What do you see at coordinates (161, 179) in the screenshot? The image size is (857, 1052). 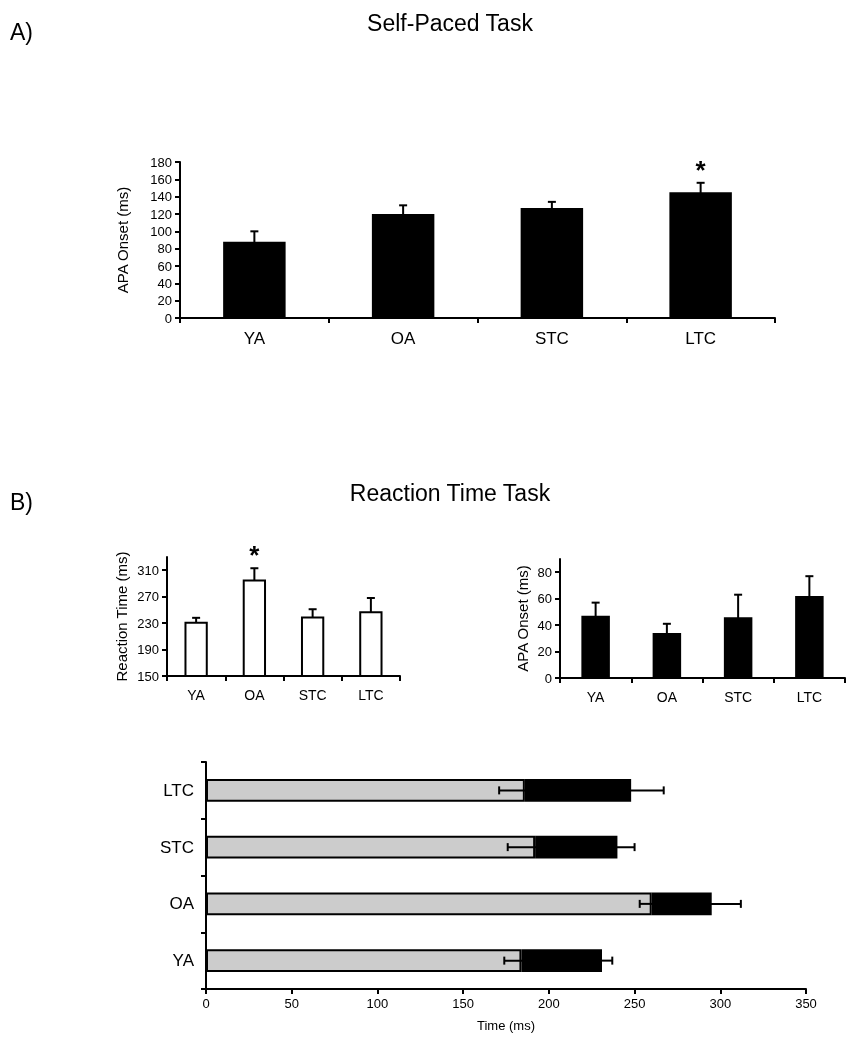 I see `y-tick-label: 160` at bounding box center [161, 179].